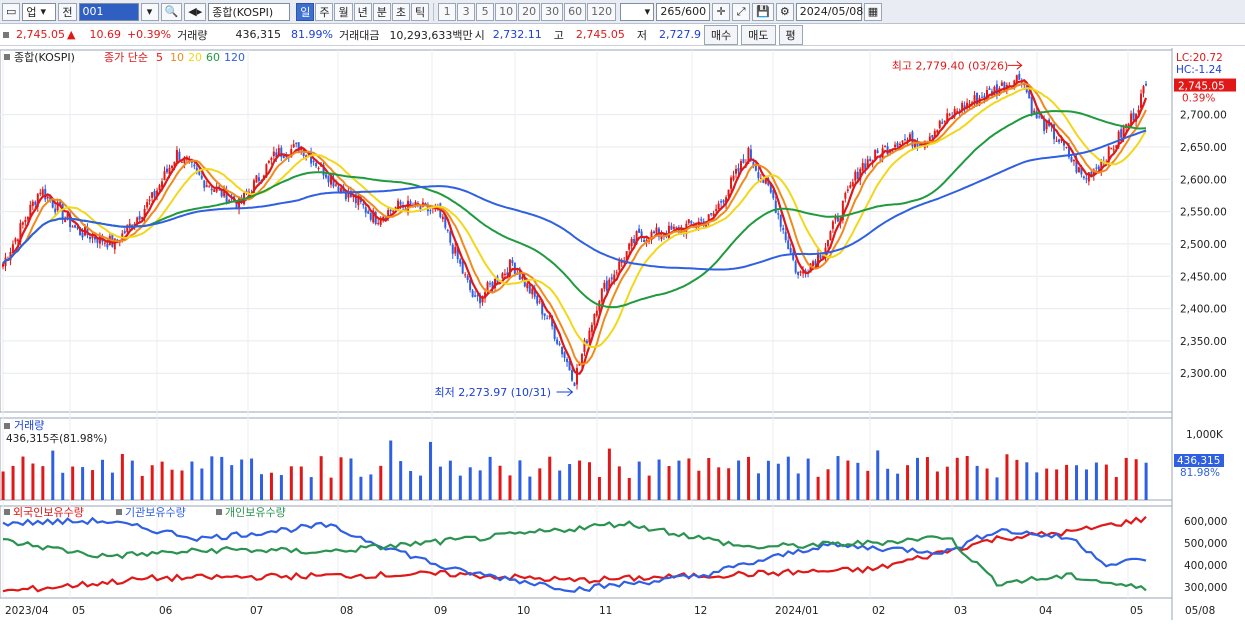 The width and height of the screenshot is (1245, 625). Describe the element at coordinates (67, 11) in the screenshot. I see `prev-button: 전` at that location.